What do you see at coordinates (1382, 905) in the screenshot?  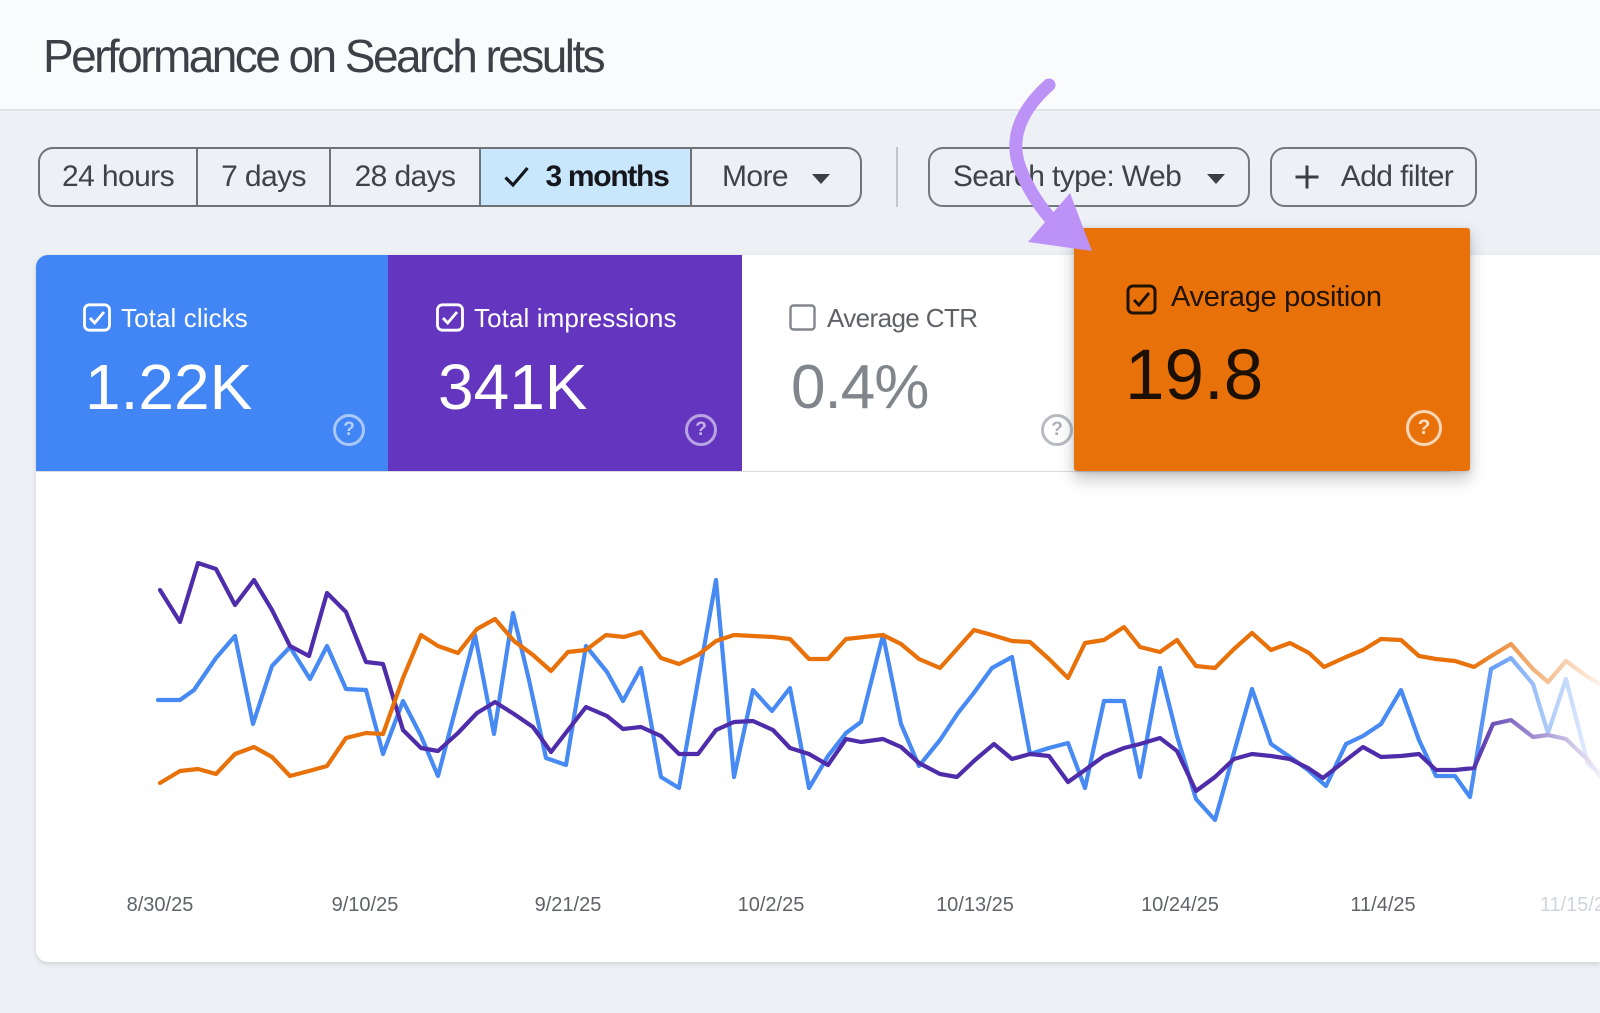 I see `svg-text: 11/4/25` at bounding box center [1382, 905].